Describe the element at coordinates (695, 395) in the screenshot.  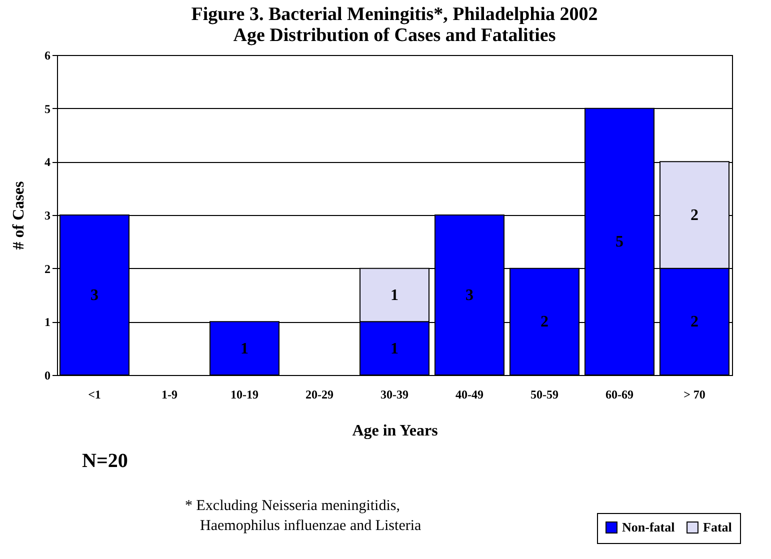
I see `x-tick-label: > 70` at that location.